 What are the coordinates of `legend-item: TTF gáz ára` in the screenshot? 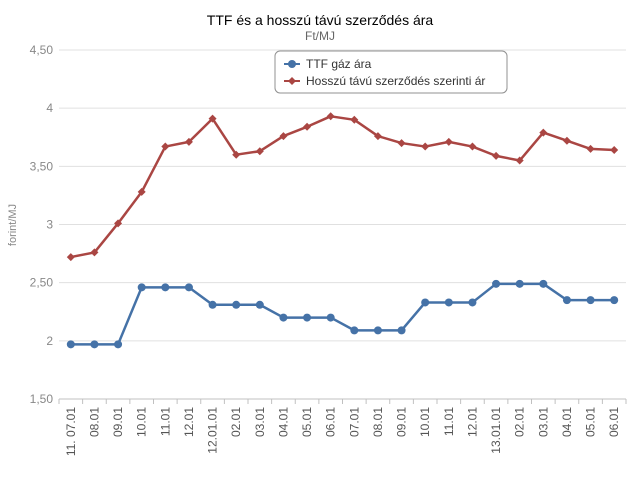 It's located at (328, 64).